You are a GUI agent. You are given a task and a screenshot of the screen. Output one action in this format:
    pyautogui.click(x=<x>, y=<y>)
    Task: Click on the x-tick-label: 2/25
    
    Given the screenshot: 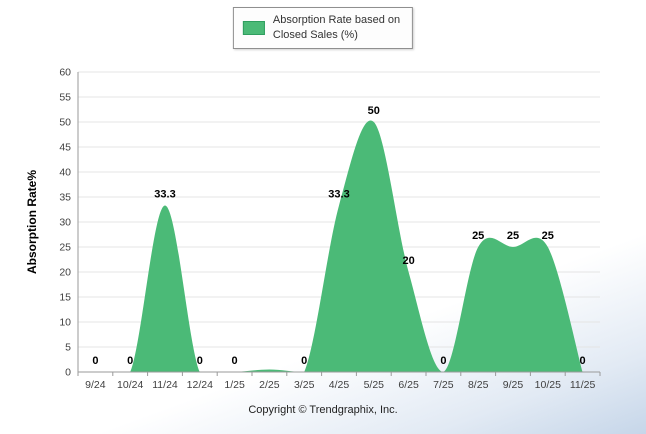 What is the action you would take?
    pyautogui.click(x=269, y=385)
    